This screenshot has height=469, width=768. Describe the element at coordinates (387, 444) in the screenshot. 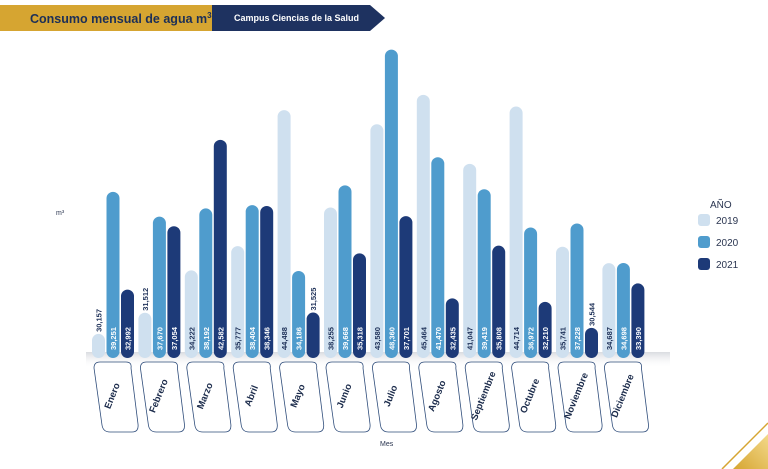

I see `x-axis-label: Mes` at that location.